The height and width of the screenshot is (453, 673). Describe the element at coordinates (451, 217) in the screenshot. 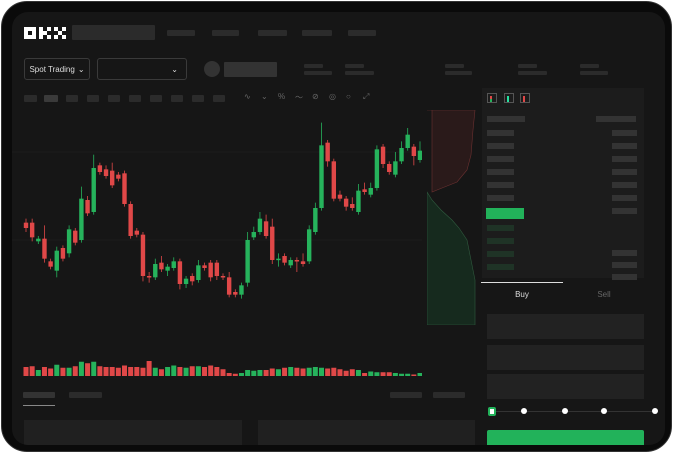

I see `depth-chart` at that location.